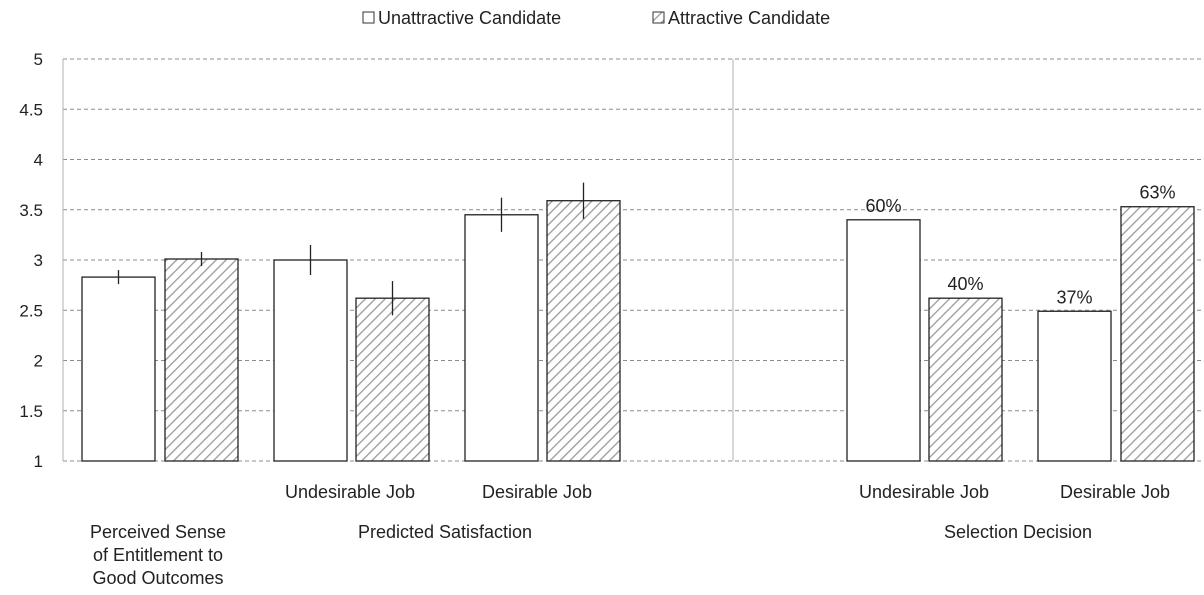  What do you see at coordinates (38, 59) in the screenshot?
I see `y-tick-label: 5` at bounding box center [38, 59].